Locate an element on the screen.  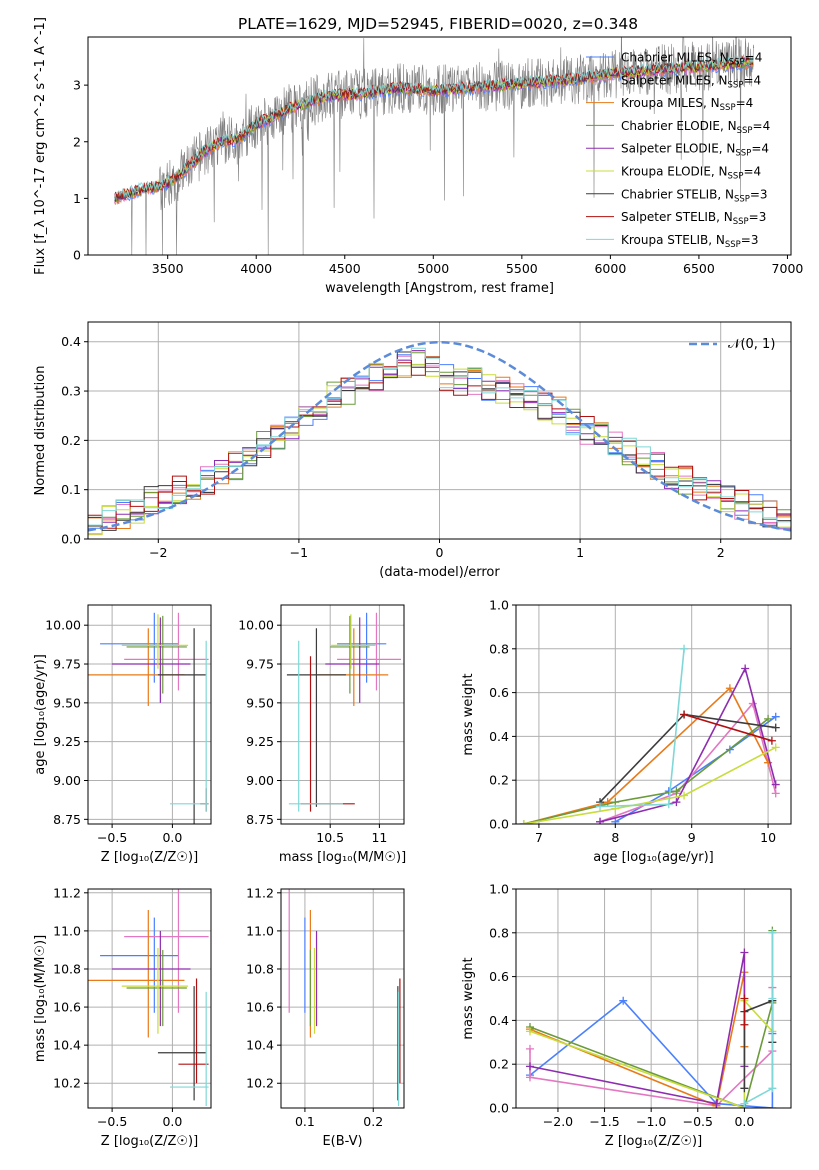
x-axis-label: (data-model)/error is located at coordinates (439, 572).